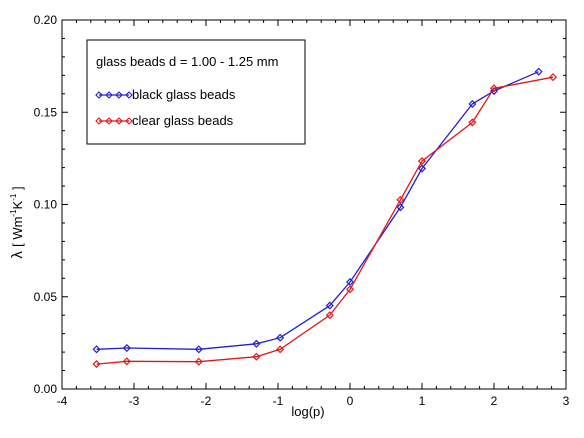 Image resolution: width=584 pixels, height=438 pixels. Describe the element at coordinates (566, 401) in the screenshot. I see `x-tick-label: 3` at that location.